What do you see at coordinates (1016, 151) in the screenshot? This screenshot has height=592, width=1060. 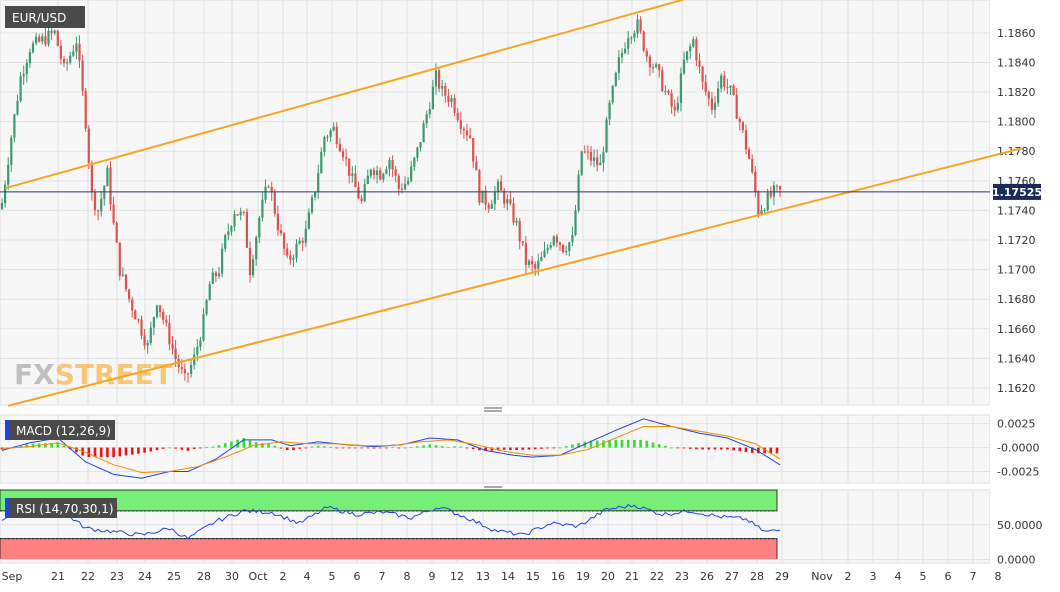 I see `price-tick-label: 1.1780` at bounding box center [1016, 151].